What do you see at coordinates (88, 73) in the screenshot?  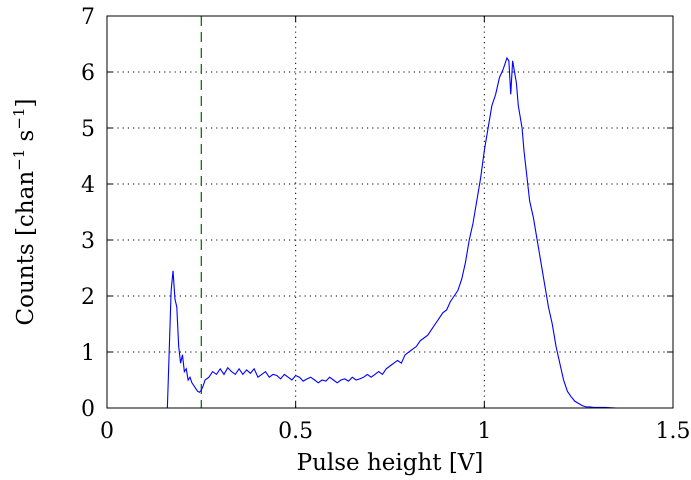 I see `y-tick-label: 6` at bounding box center [88, 73].